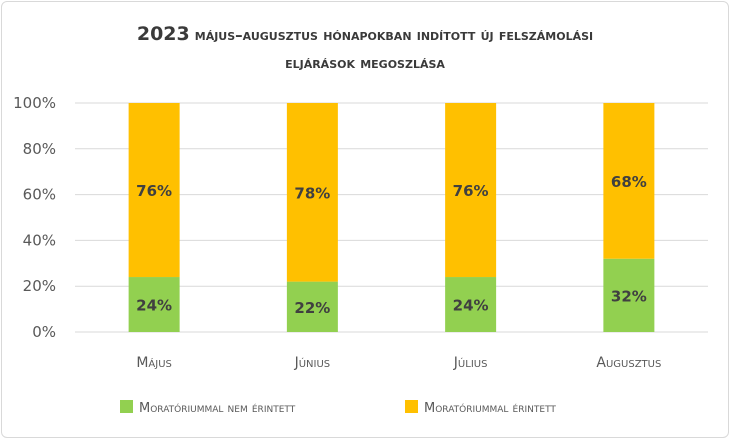 Image resolution: width=730 pixels, height=439 pixels. What do you see at coordinates (39, 149) in the screenshot?
I see `y-tick-label: 80%` at bounding box center [39, 149].